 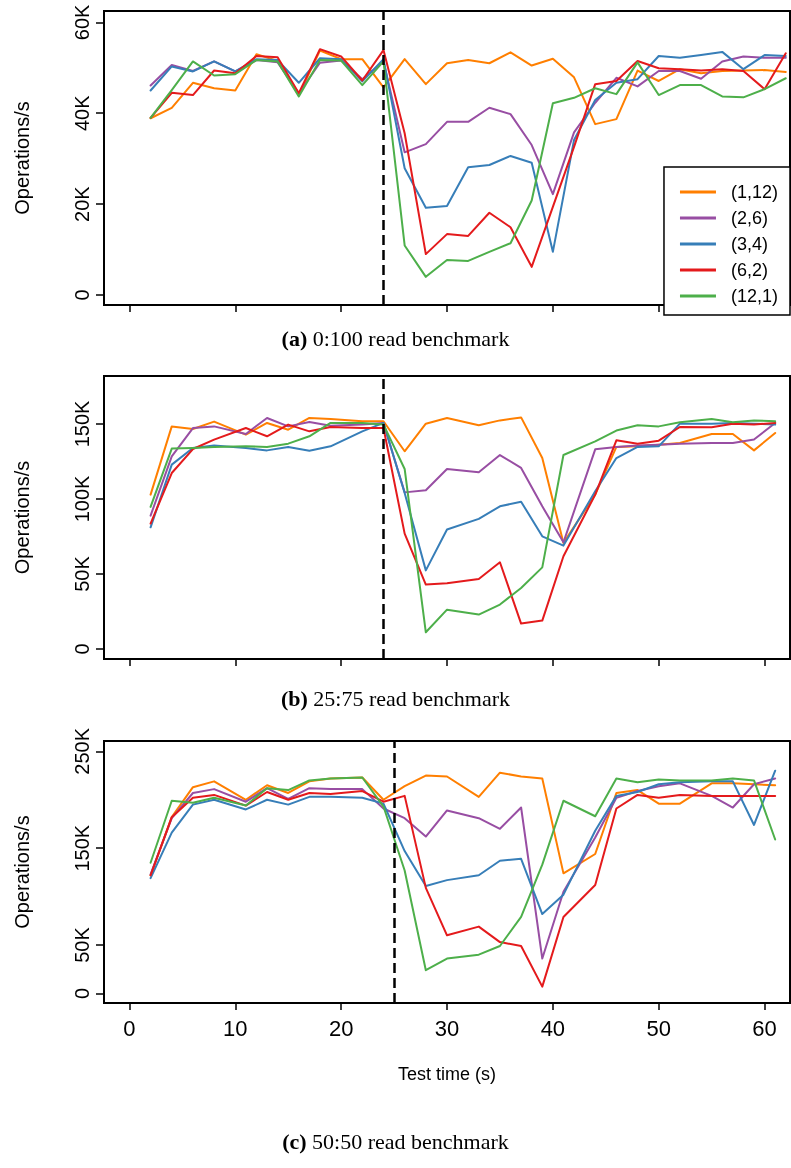 I want to click on x-tick-label: 30, so click(x=447, y=1028).